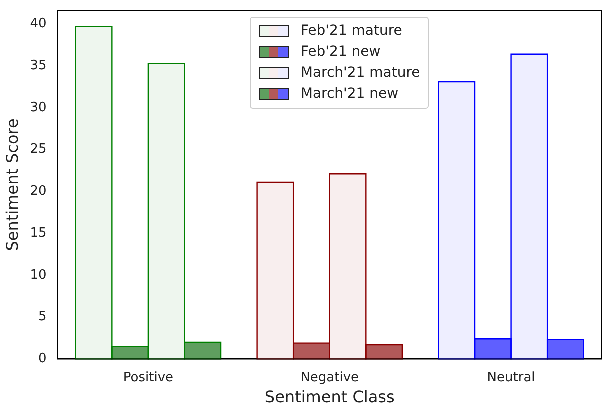 Image resolution: width=608 pixels, height=408 pixels. I want to click on y-tick-label: 10, so click(38, 275).